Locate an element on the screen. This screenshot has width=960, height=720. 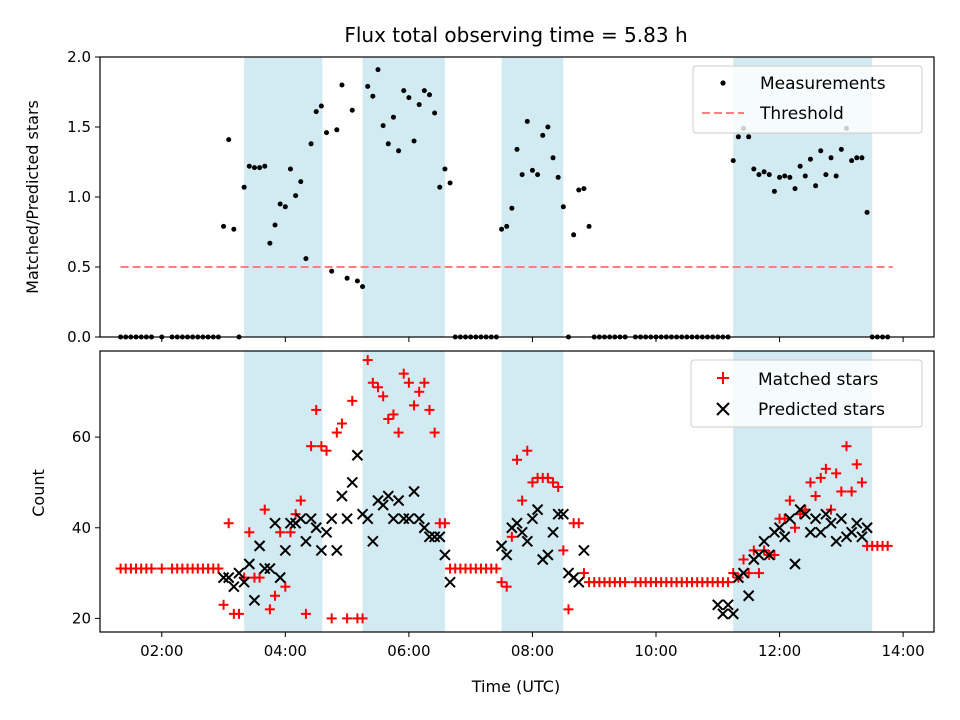
bottom-y-tick-label: 40 is located at coordinates (81, 528).